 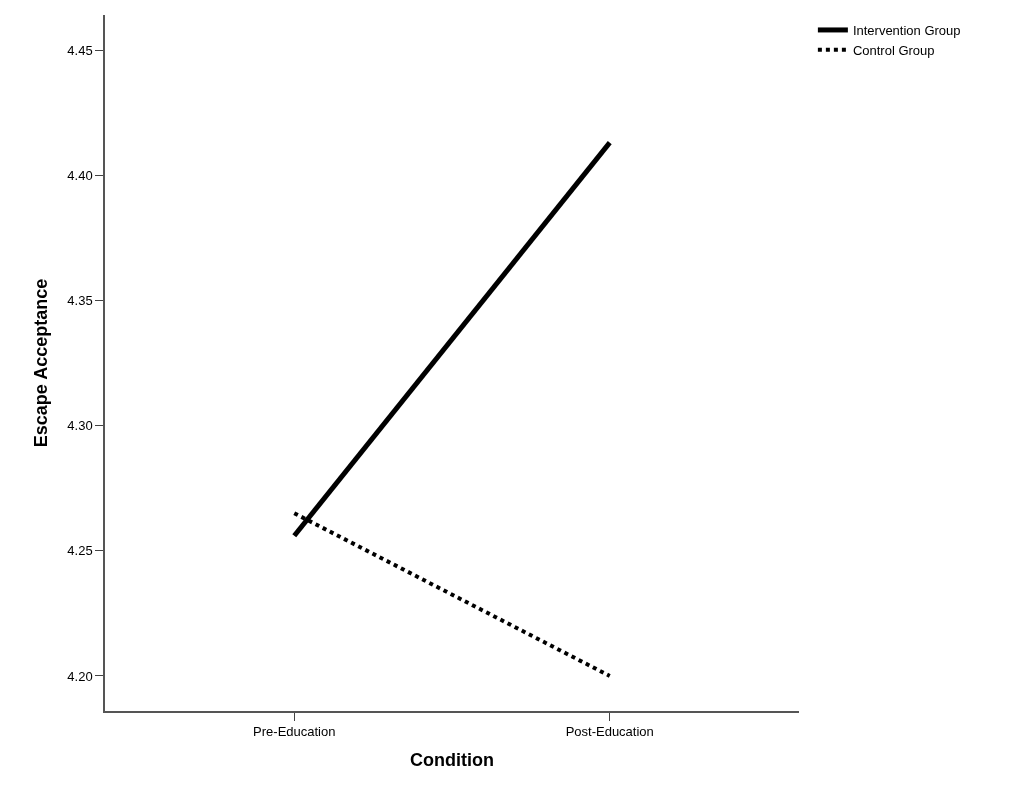 What do you see at coordinates (609, 732) in the screenshot?
I see `x-tick-label: Post-Education` at bounding box center [609, 732].